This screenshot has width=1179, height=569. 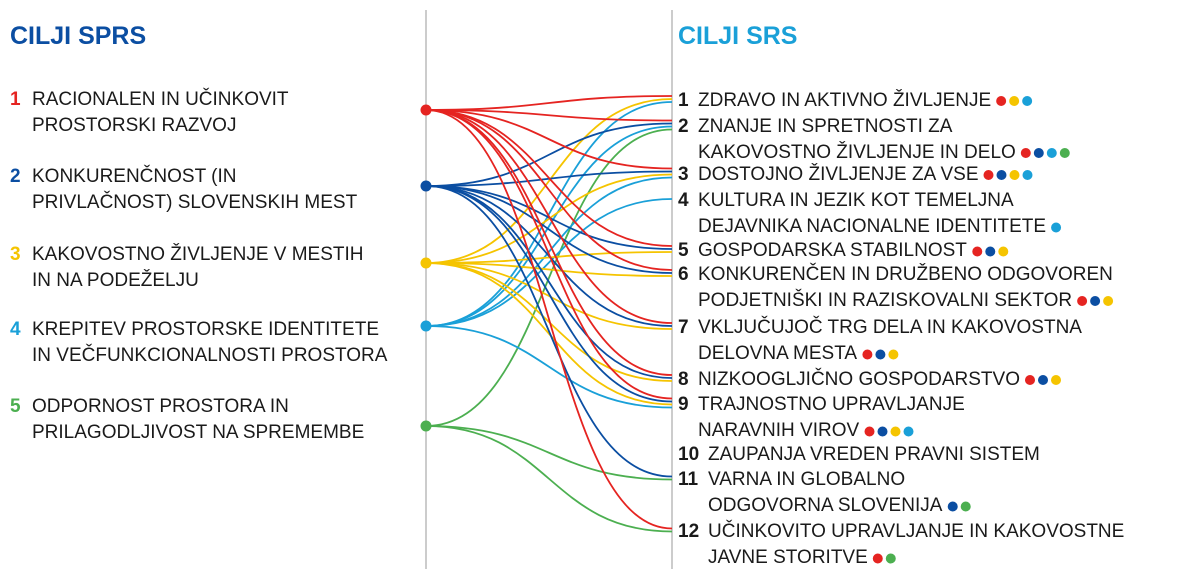 I want to click on goal-number: 11, so click(x=688, y=479).